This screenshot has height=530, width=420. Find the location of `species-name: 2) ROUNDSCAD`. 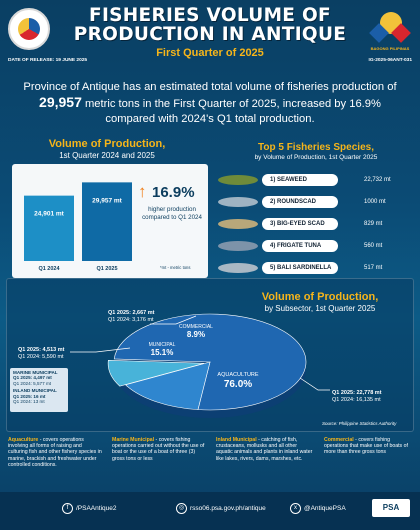

species-name: 2) ROUNDSCAD is located at coordinates (300, 202).